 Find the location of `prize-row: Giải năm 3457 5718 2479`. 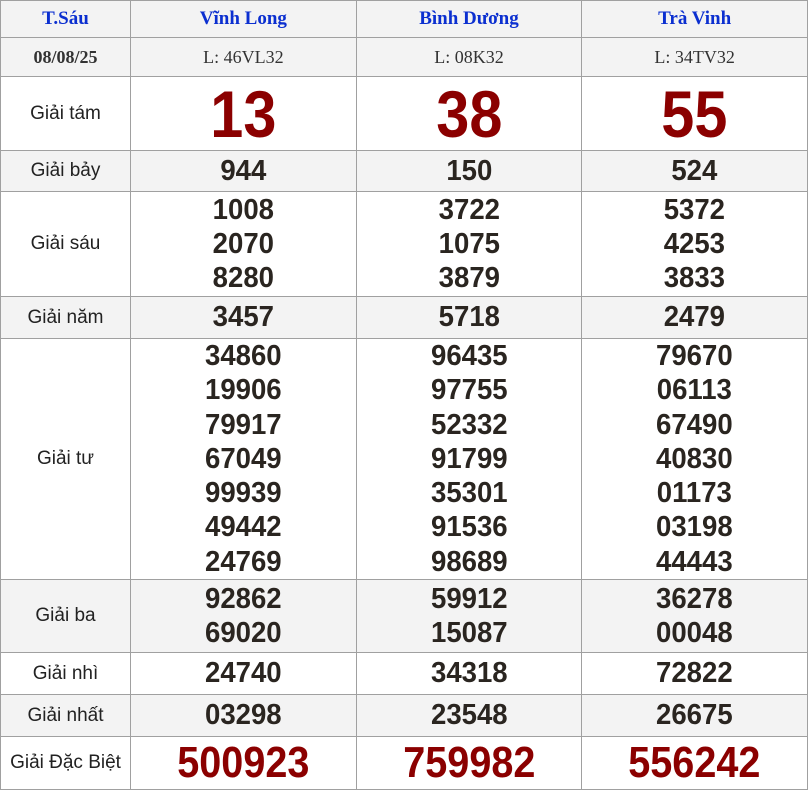

prize-row: Giải năm 3457 5718 2479 is located at coordinates (404, 317).